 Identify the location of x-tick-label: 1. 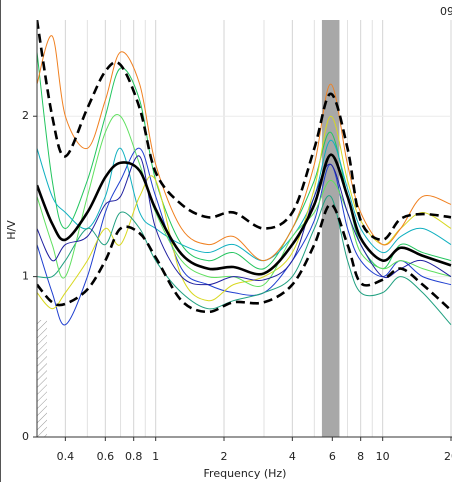
(155, 456).